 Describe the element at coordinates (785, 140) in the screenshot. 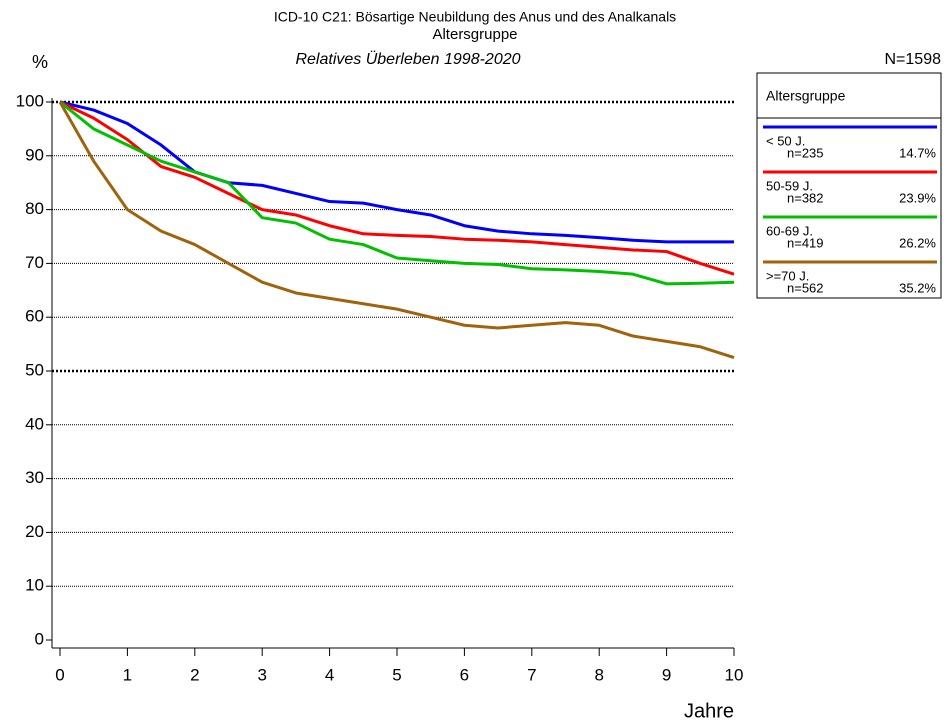

I see `legend-label: < 50 J.` at that location.